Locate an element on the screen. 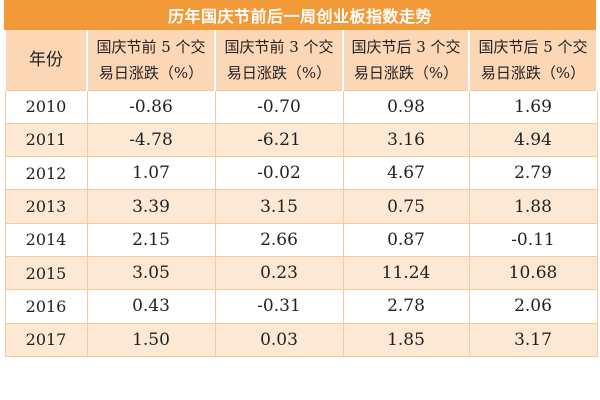 Image resolution: width=600 pixels, height=400 pixels. value-cell: 3.16 is located at coordinates (406, 140).